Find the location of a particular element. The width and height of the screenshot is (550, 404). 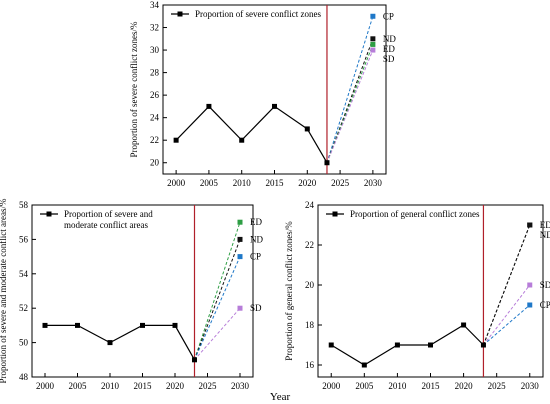

y-tick-label: 48 is located at coordinates (24, 377).